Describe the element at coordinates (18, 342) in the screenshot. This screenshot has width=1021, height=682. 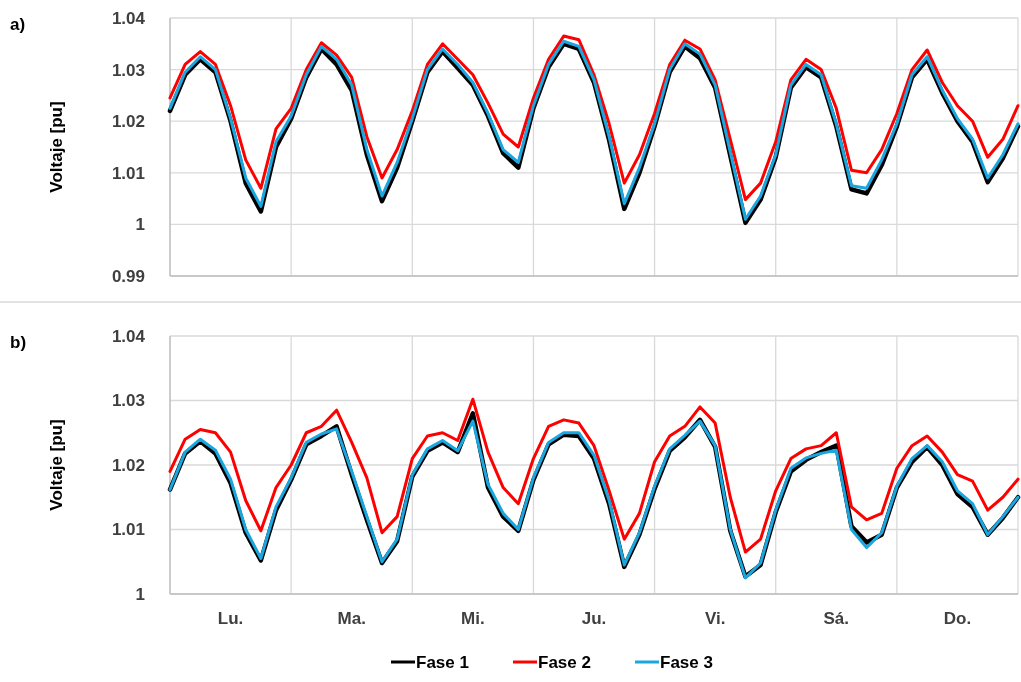
I see `text: b)` at that location.